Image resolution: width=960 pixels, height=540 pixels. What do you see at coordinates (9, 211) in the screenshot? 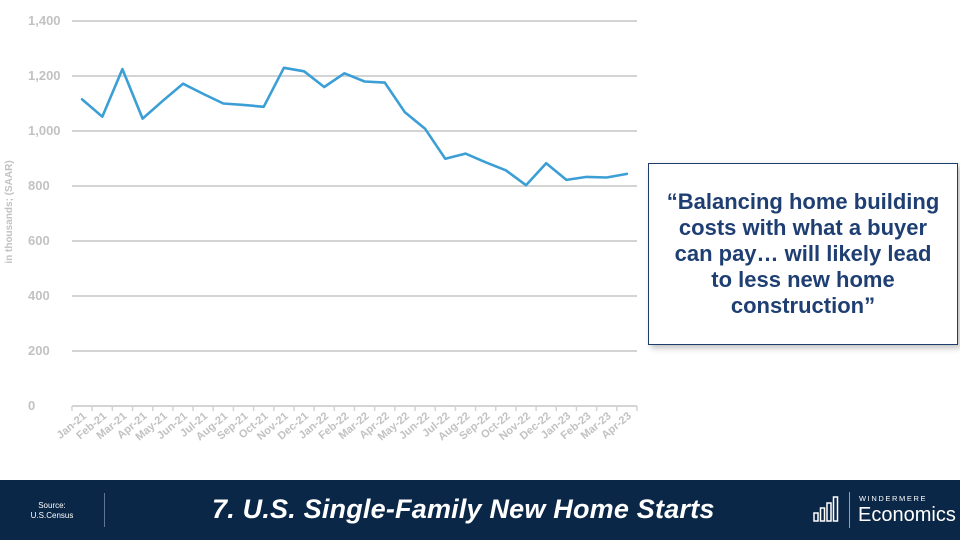
I see `y-axis-title: in thousands; (SAAR)` at bounding box center [9, 211].